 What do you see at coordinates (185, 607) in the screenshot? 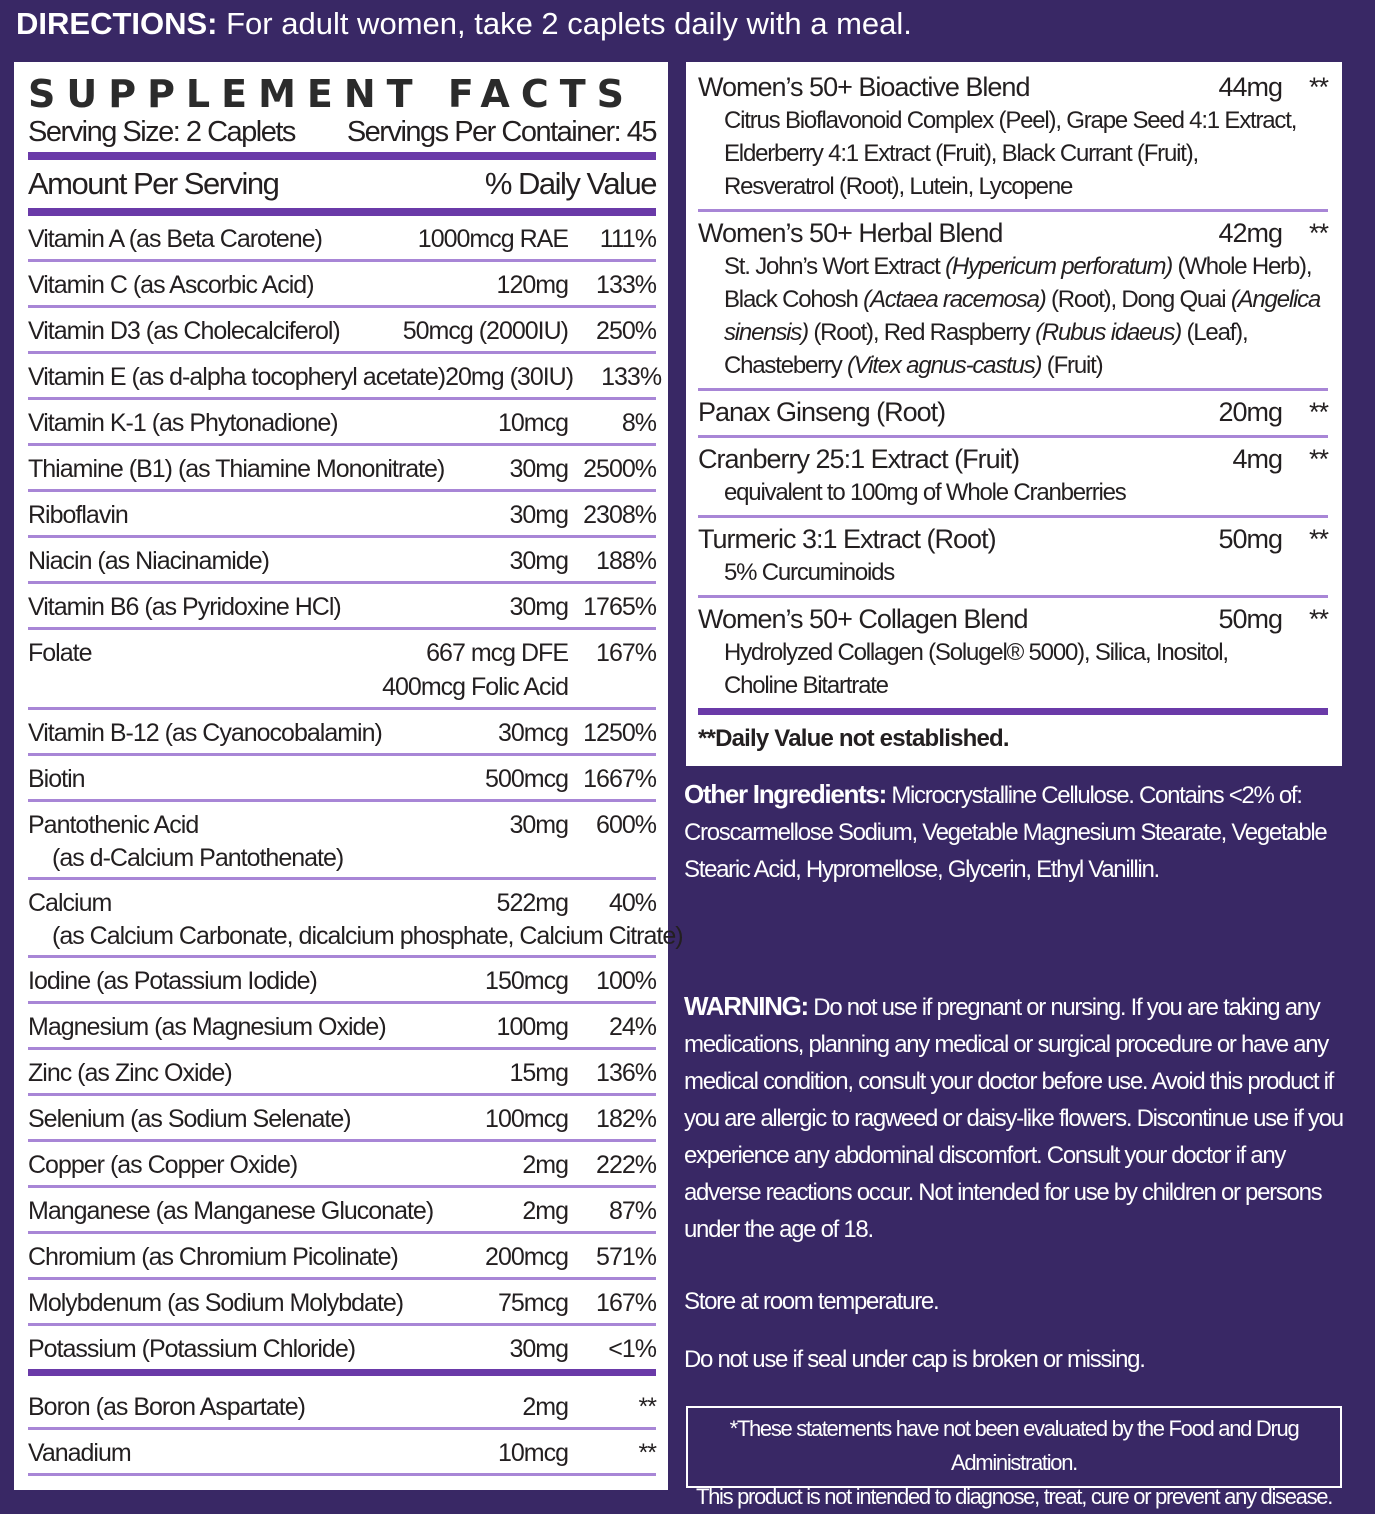
I see `nutrient-name: Vitamin B6 (as Pyridoxine HCl)` at bounding box center [185, 607].